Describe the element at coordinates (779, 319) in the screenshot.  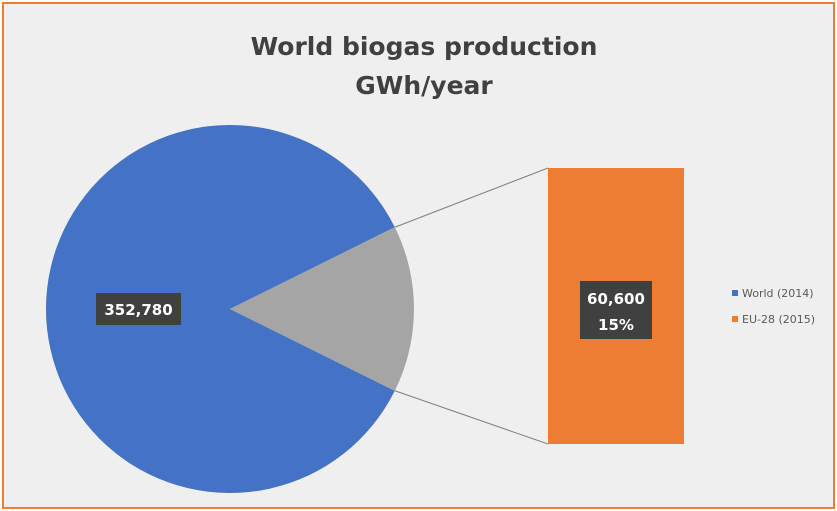
I see `legend-label-eu28: EU-28 (2015)` at that location.